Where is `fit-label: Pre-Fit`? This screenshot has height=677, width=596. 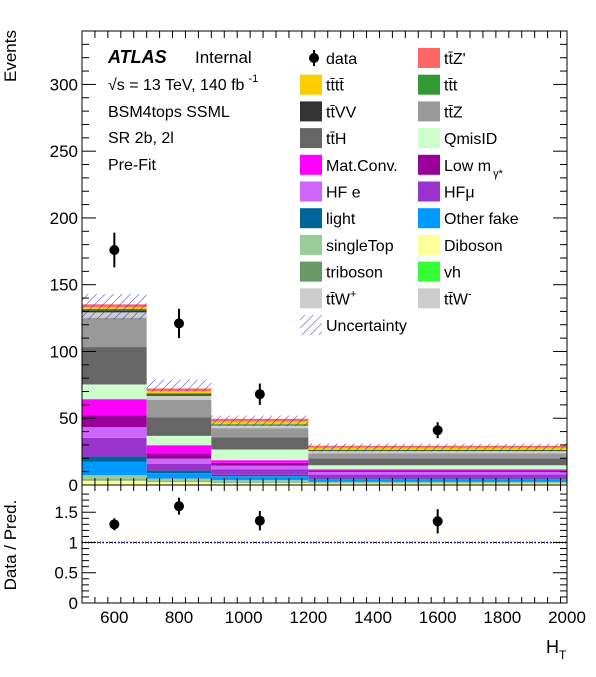 fit-label: Pre-Fit is located at coordinates (132, 165).